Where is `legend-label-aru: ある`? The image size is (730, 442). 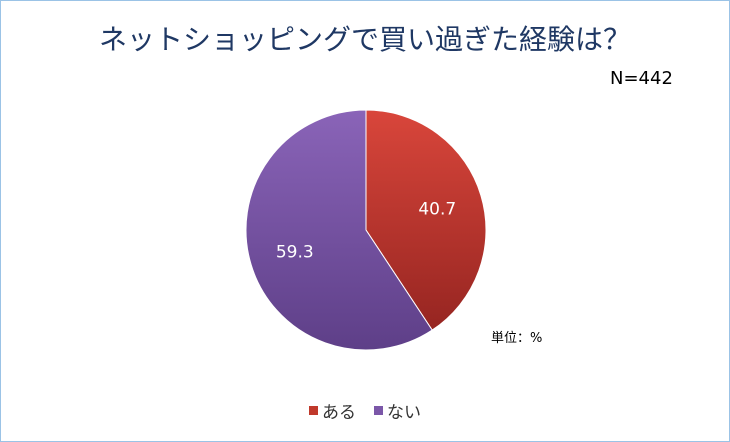 legend-label-aru: ある is located at coordinates (339, 413).